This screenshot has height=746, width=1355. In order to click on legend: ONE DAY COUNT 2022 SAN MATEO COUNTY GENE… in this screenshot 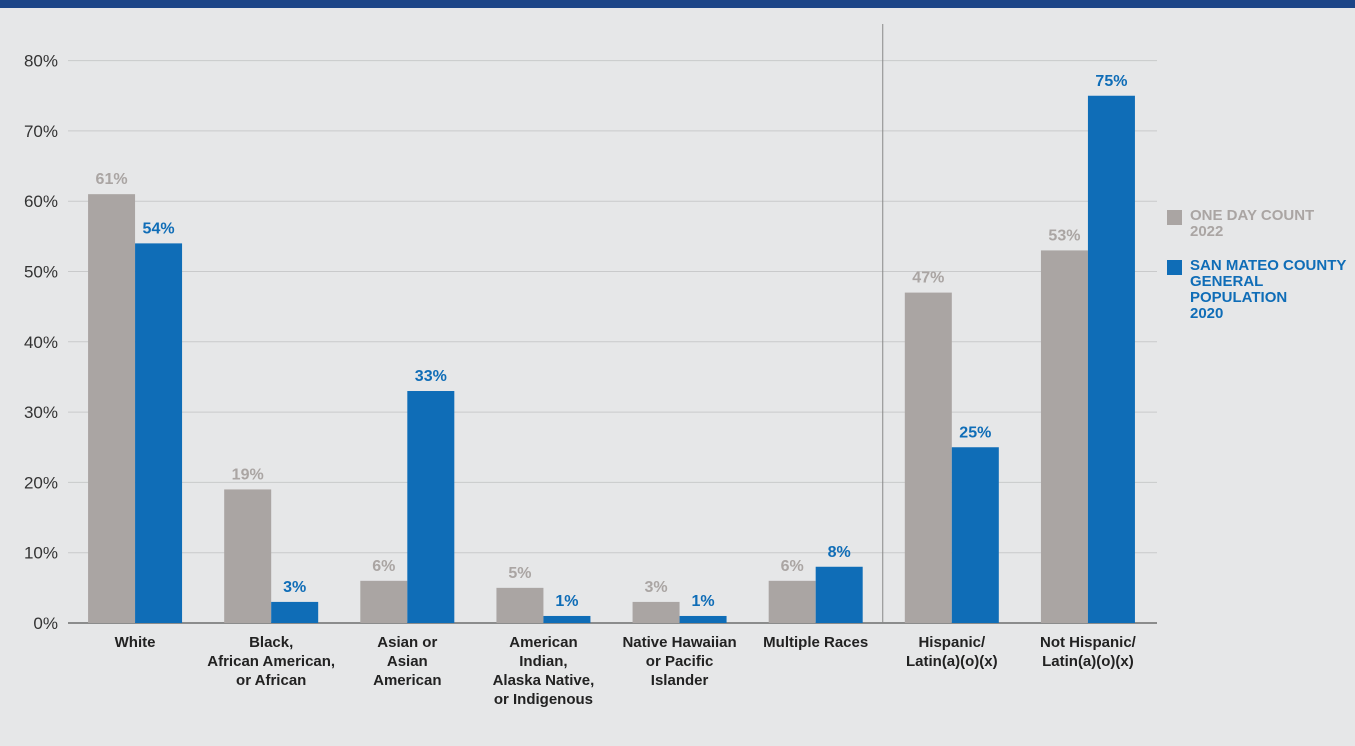, I will do `click(1259, 274)`.